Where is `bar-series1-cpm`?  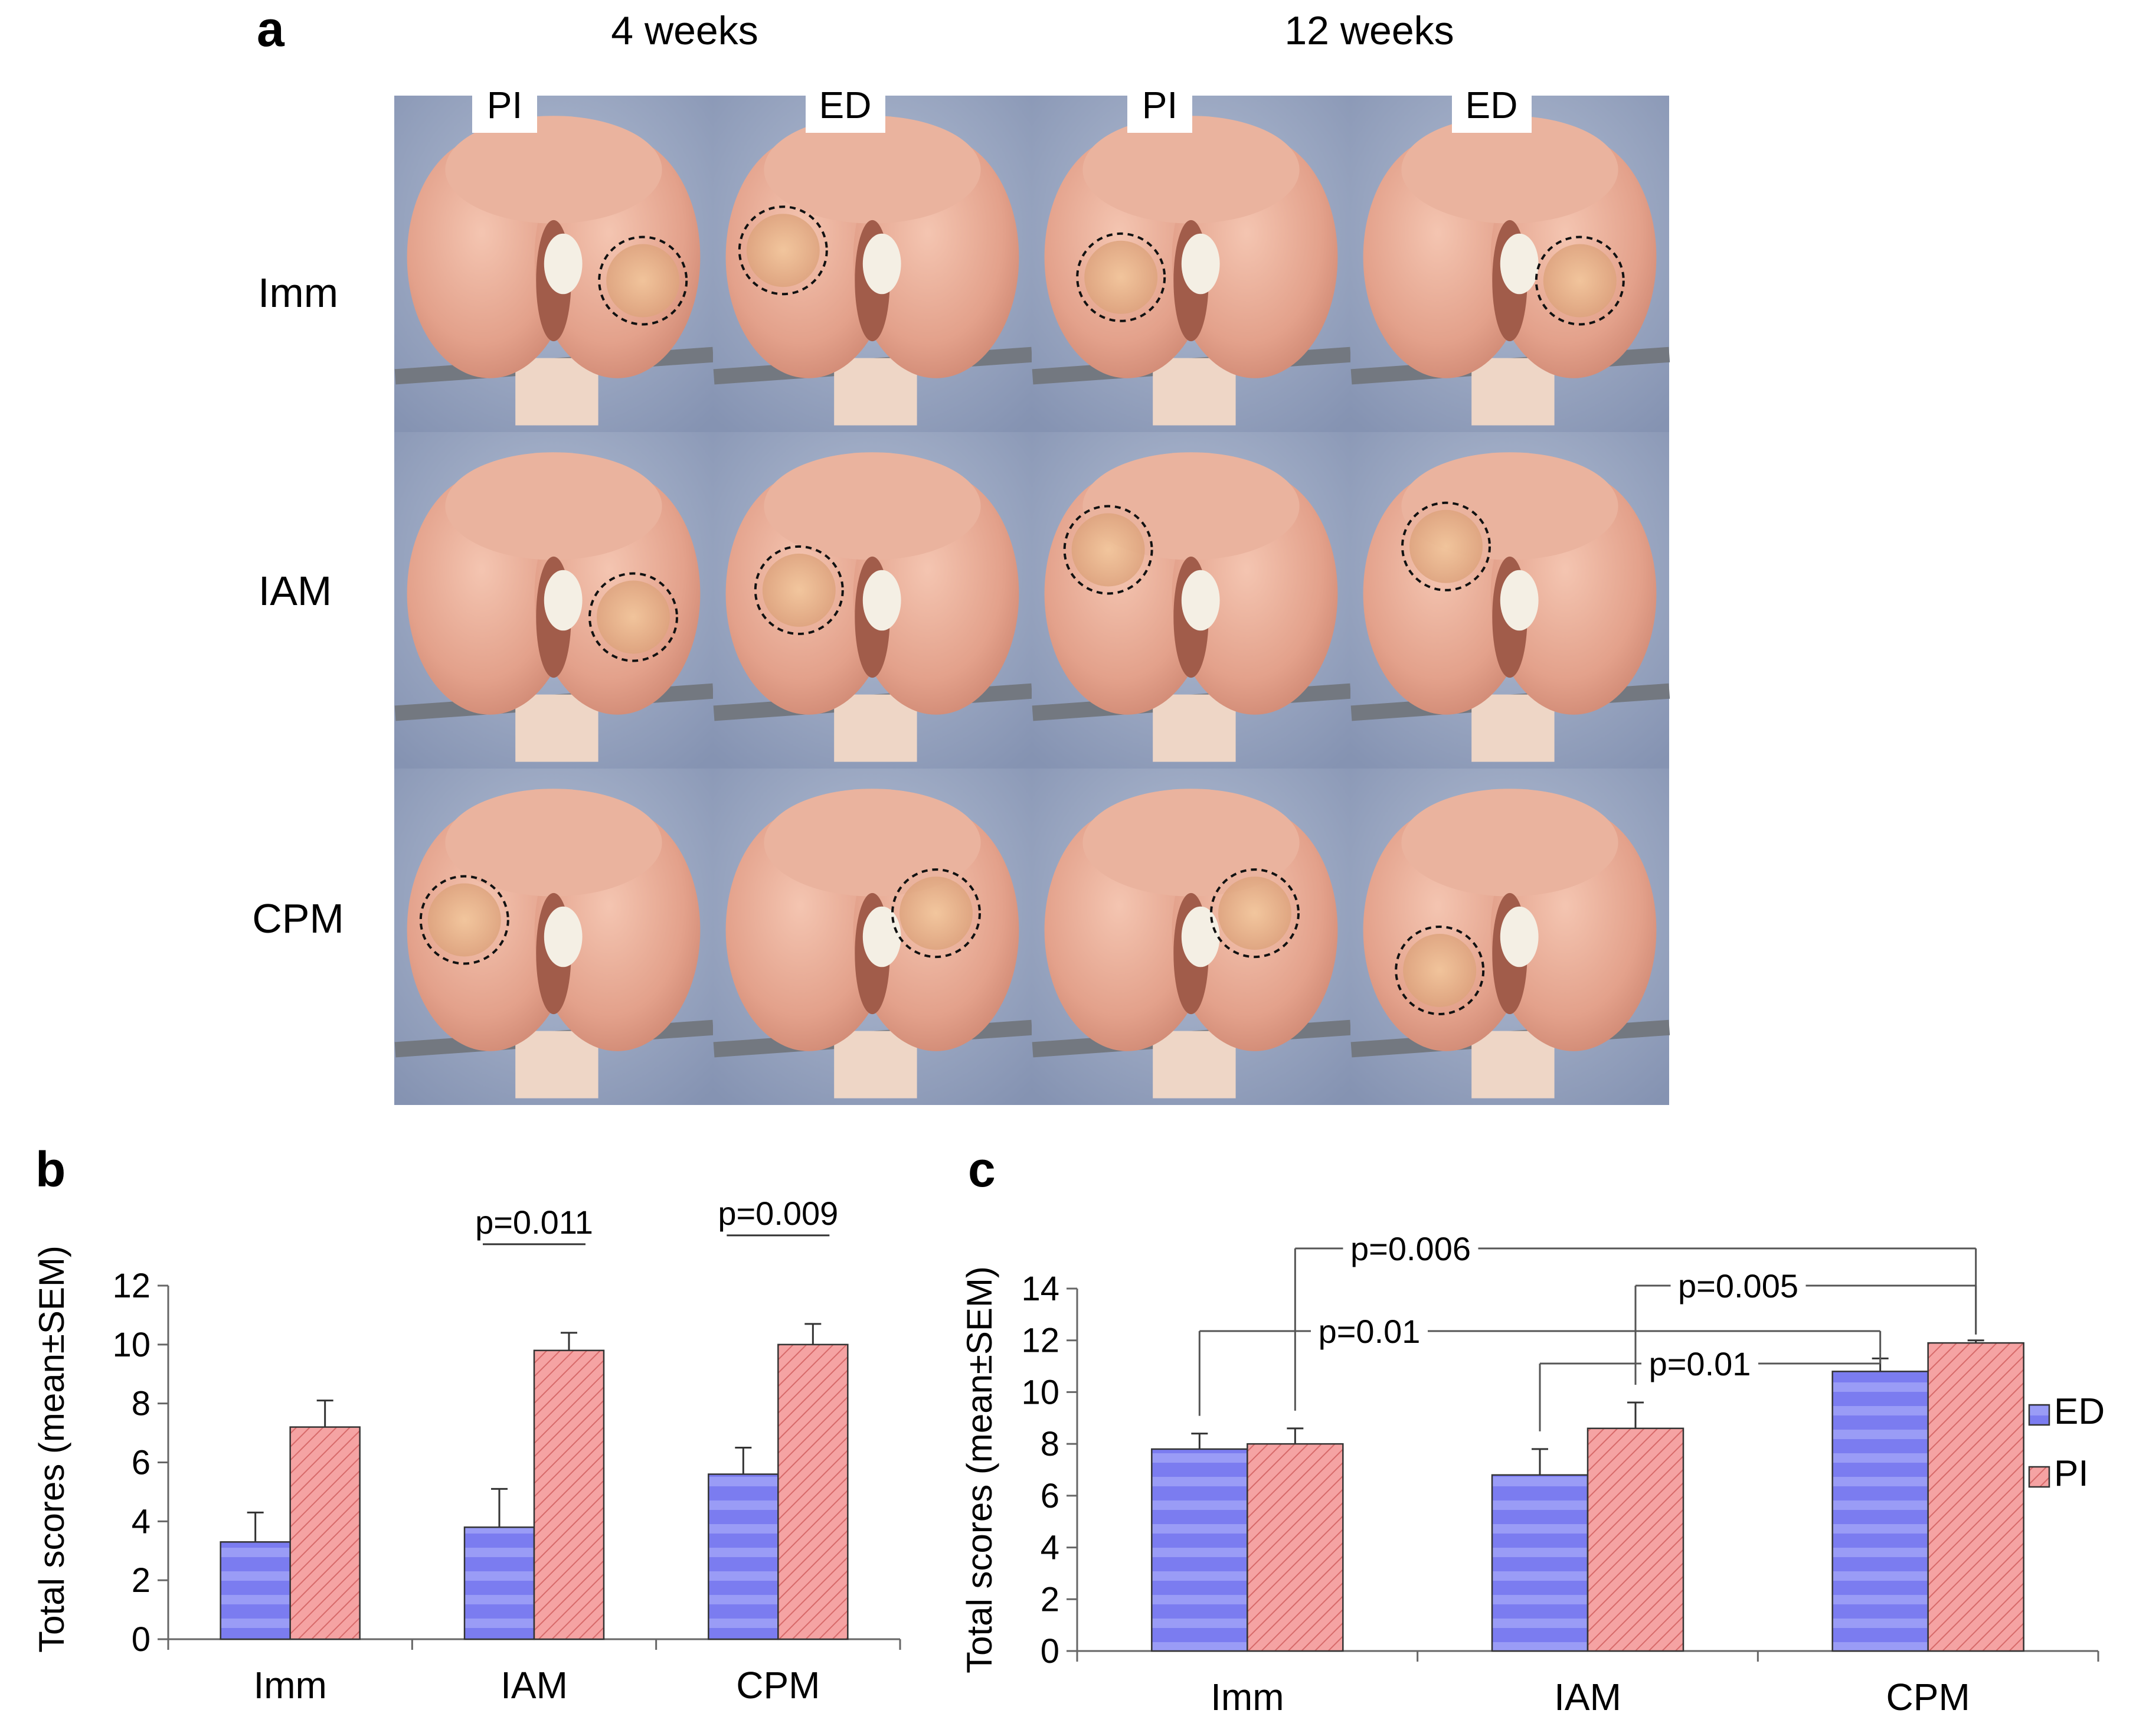
bar-series1-cpm is located at coordinates (743, 1556).